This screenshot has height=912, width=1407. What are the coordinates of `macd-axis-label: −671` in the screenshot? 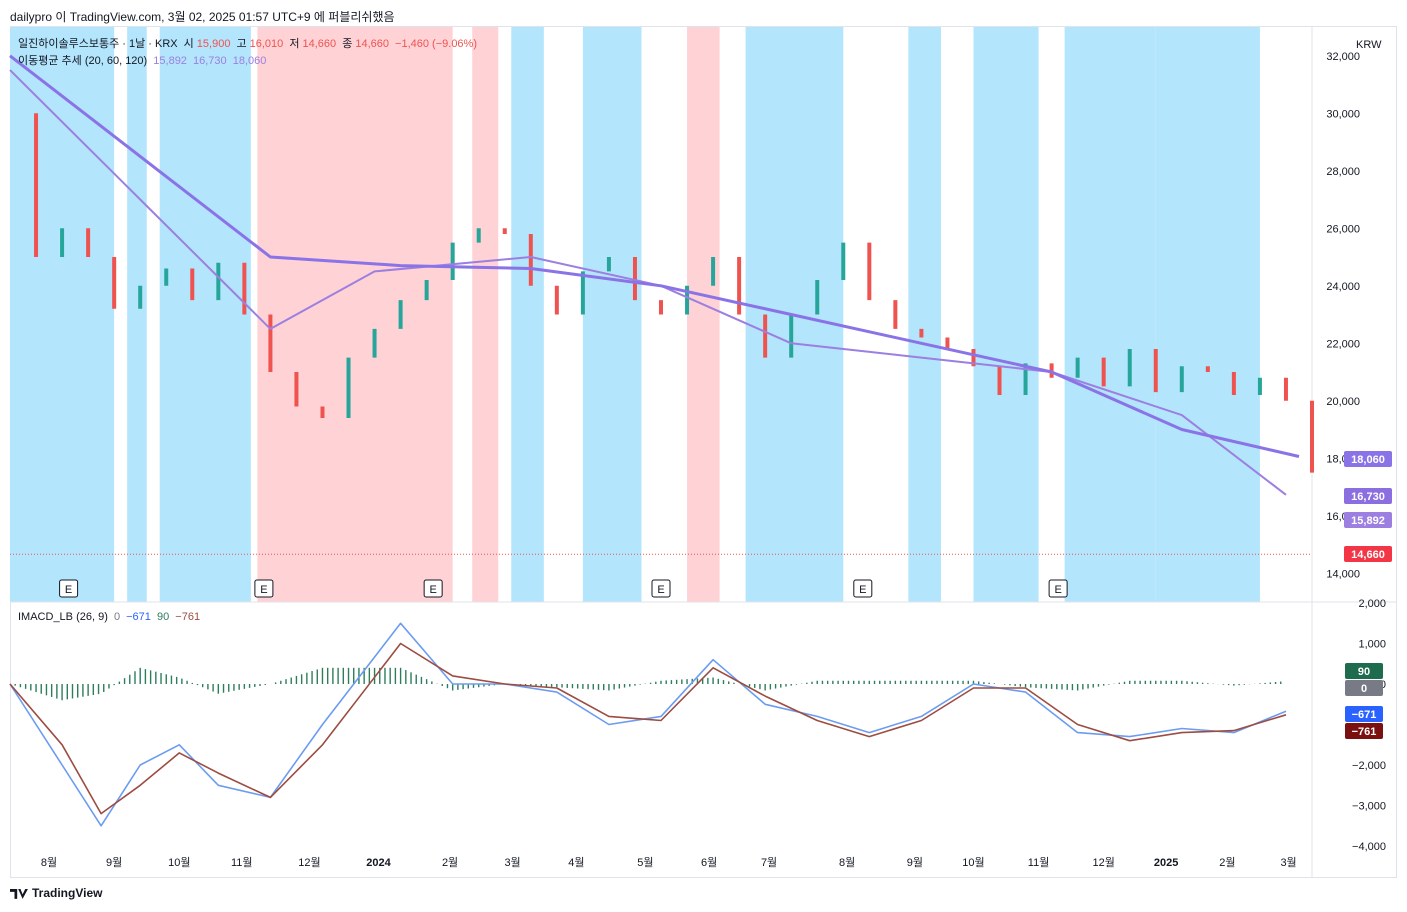 It's located at (1364, 715).